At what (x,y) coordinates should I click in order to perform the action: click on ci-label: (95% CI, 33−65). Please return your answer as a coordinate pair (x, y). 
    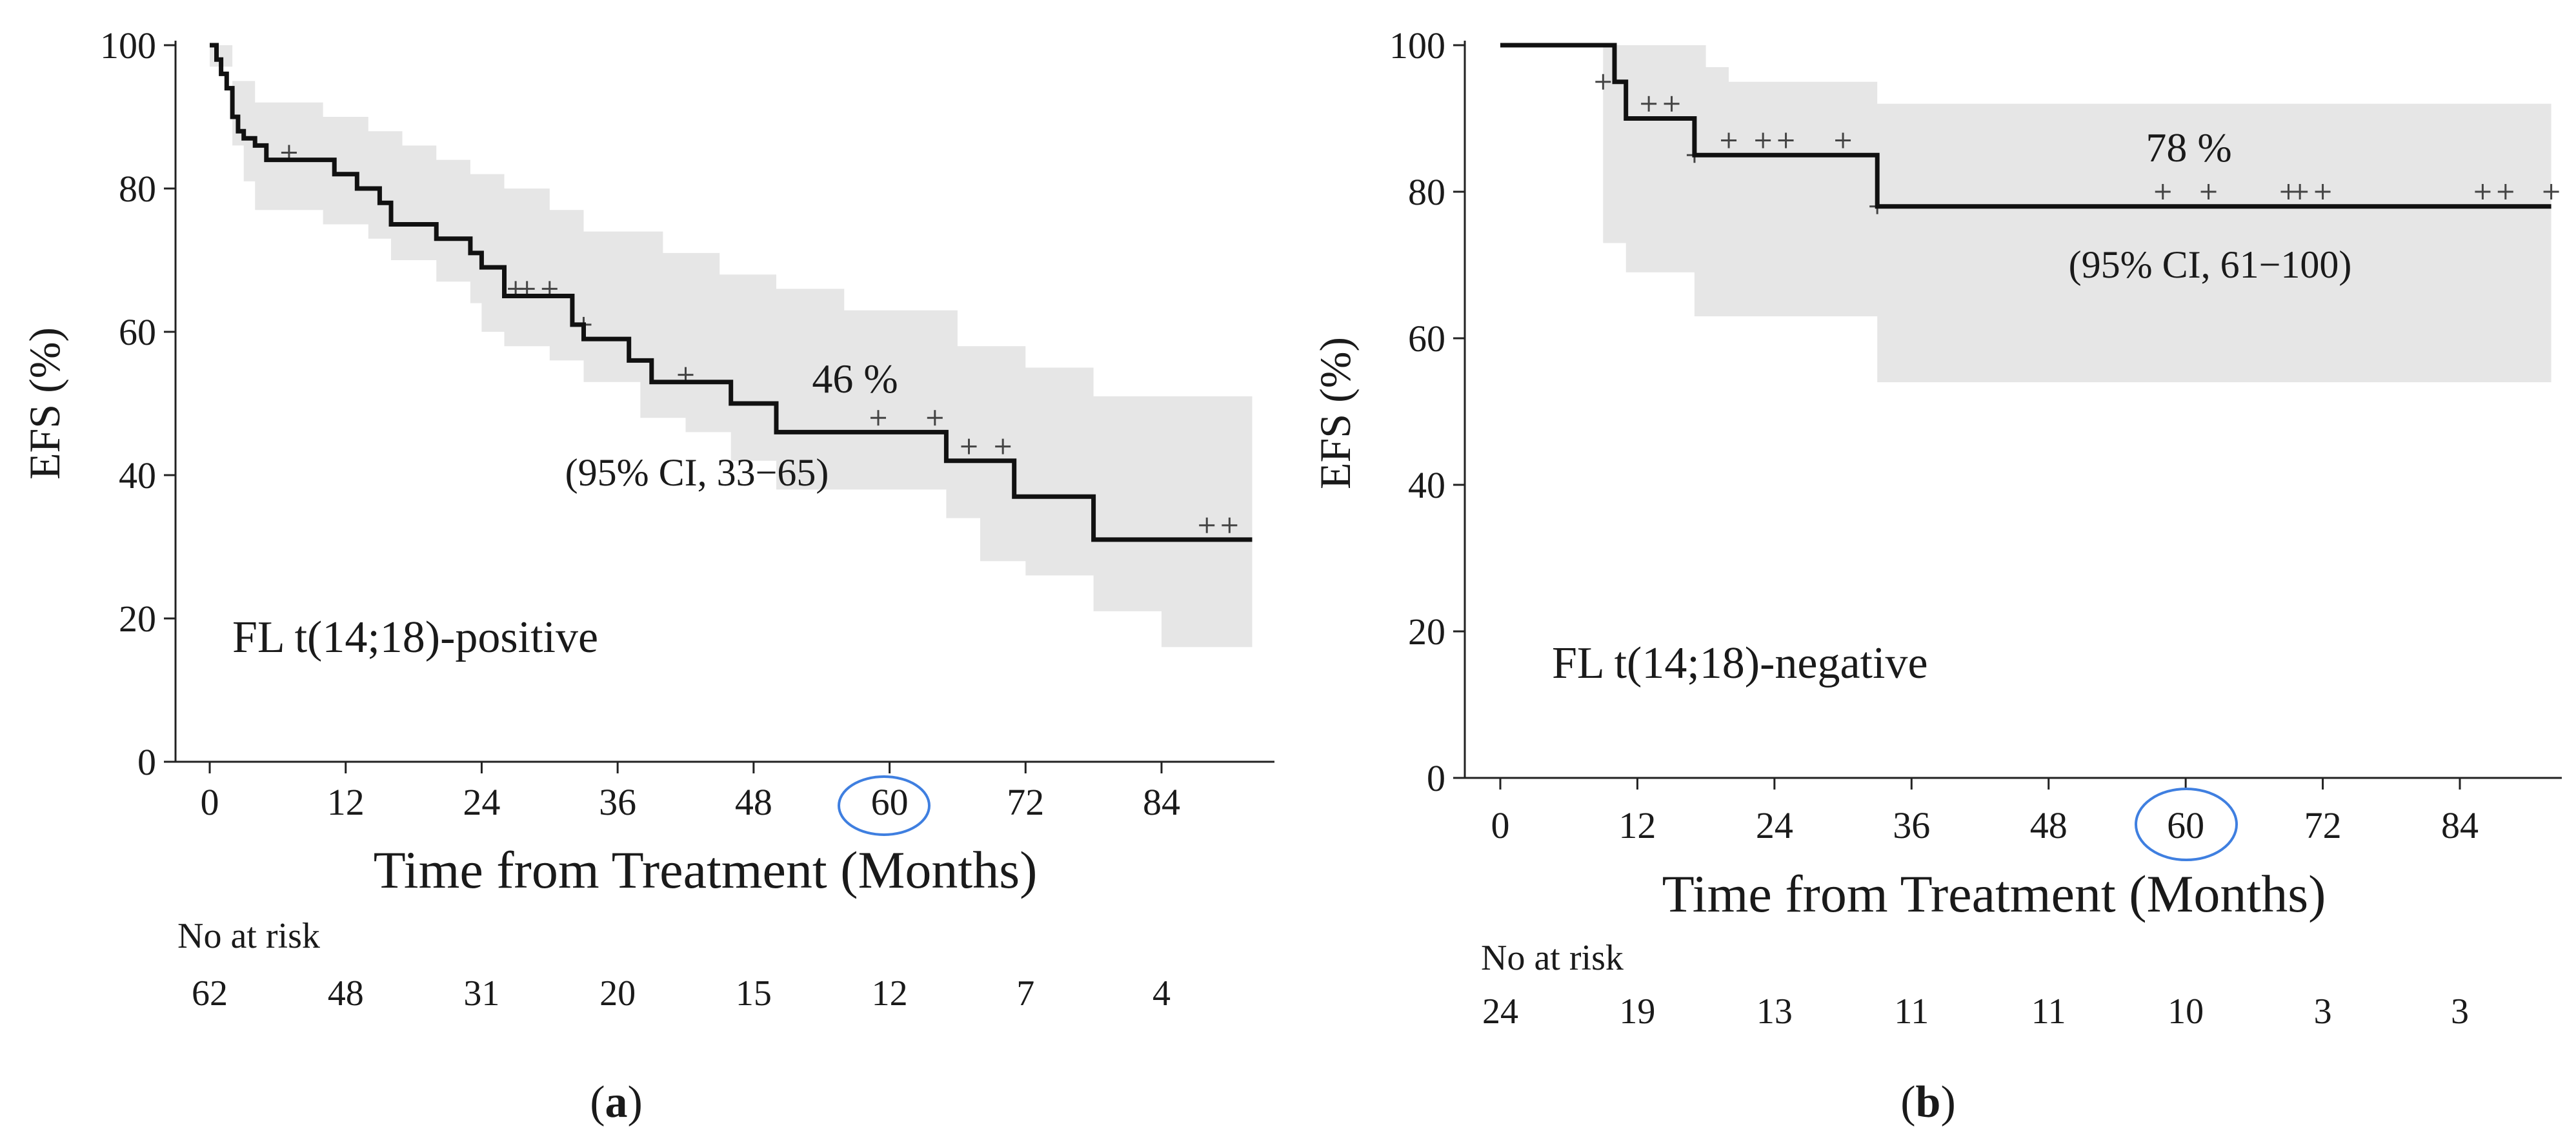
    Looking at the image, I should click on (697, 472).